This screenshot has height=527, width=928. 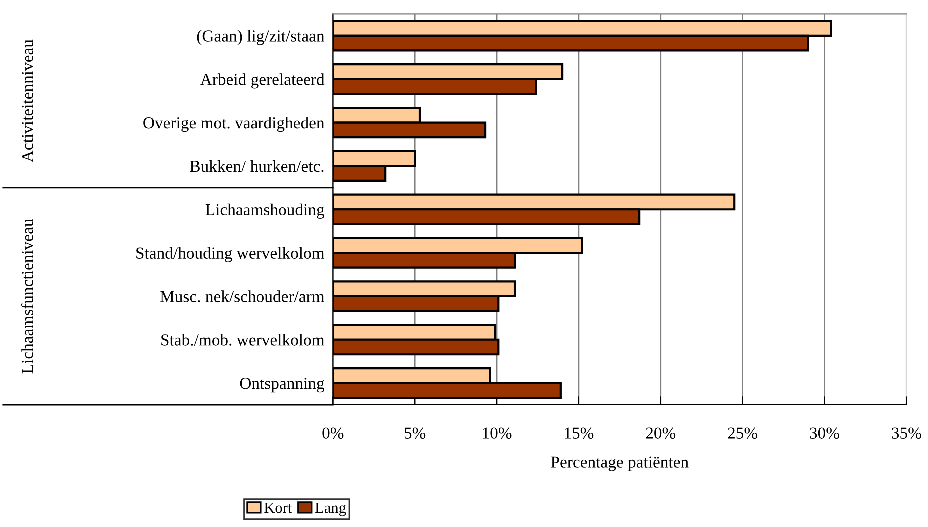 What do you see at coordinates (278, 508) in the screenshot?
I see `legend-label: Kort` at bounding box center [278, 508].